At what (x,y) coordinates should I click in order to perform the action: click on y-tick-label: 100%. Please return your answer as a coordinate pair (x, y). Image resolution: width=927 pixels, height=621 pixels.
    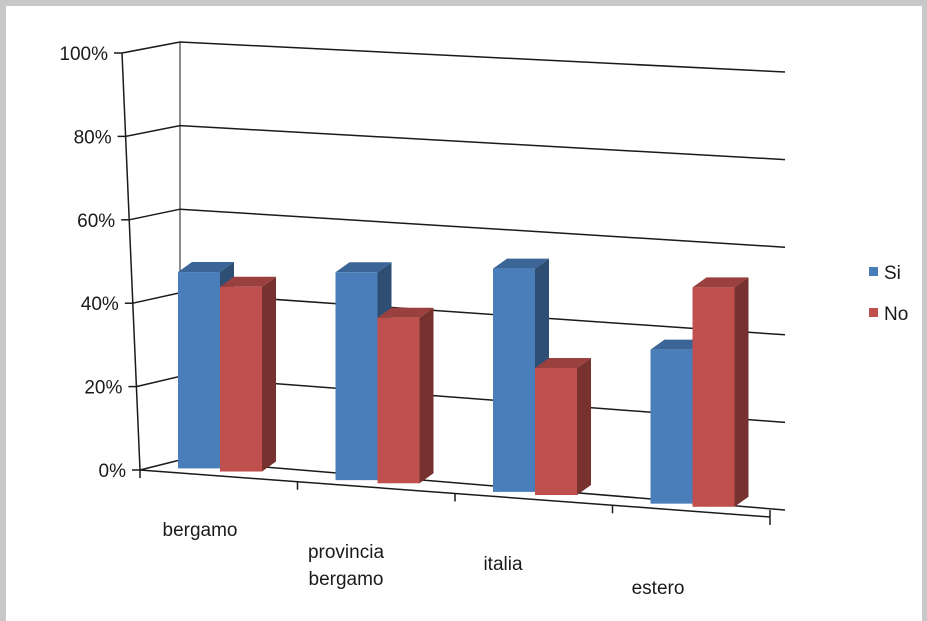
    Looking at the image, I should click on (83, 54).